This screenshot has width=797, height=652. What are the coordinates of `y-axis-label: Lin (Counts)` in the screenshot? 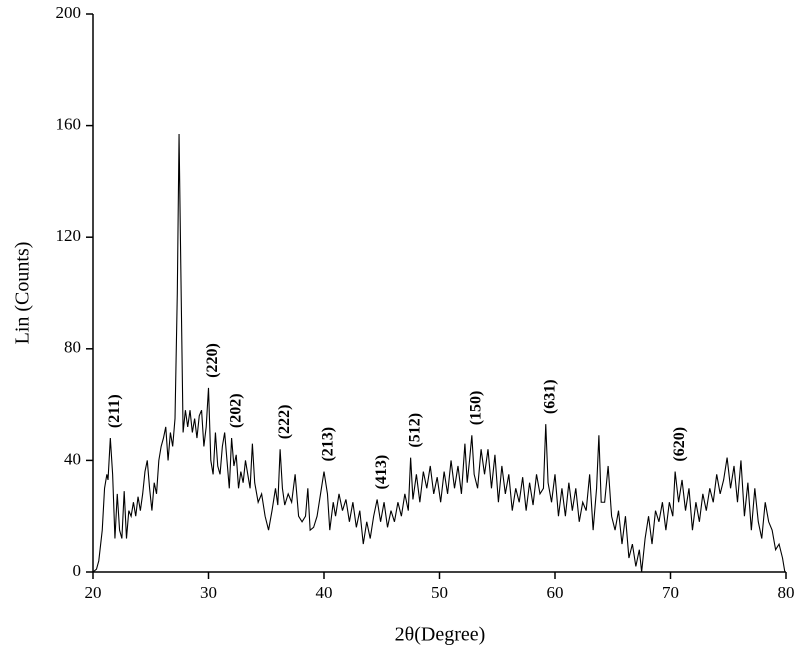 It's located at (23, 293).